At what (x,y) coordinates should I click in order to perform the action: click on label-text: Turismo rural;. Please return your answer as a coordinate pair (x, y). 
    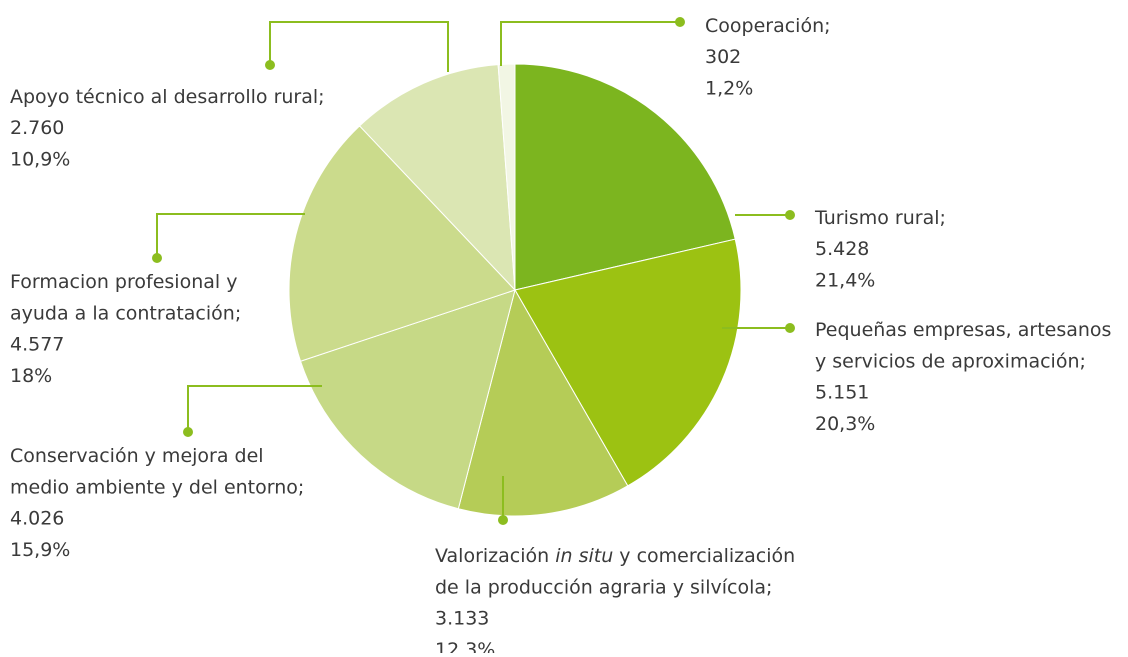
    Looking at the image, I should click on (880, 218).